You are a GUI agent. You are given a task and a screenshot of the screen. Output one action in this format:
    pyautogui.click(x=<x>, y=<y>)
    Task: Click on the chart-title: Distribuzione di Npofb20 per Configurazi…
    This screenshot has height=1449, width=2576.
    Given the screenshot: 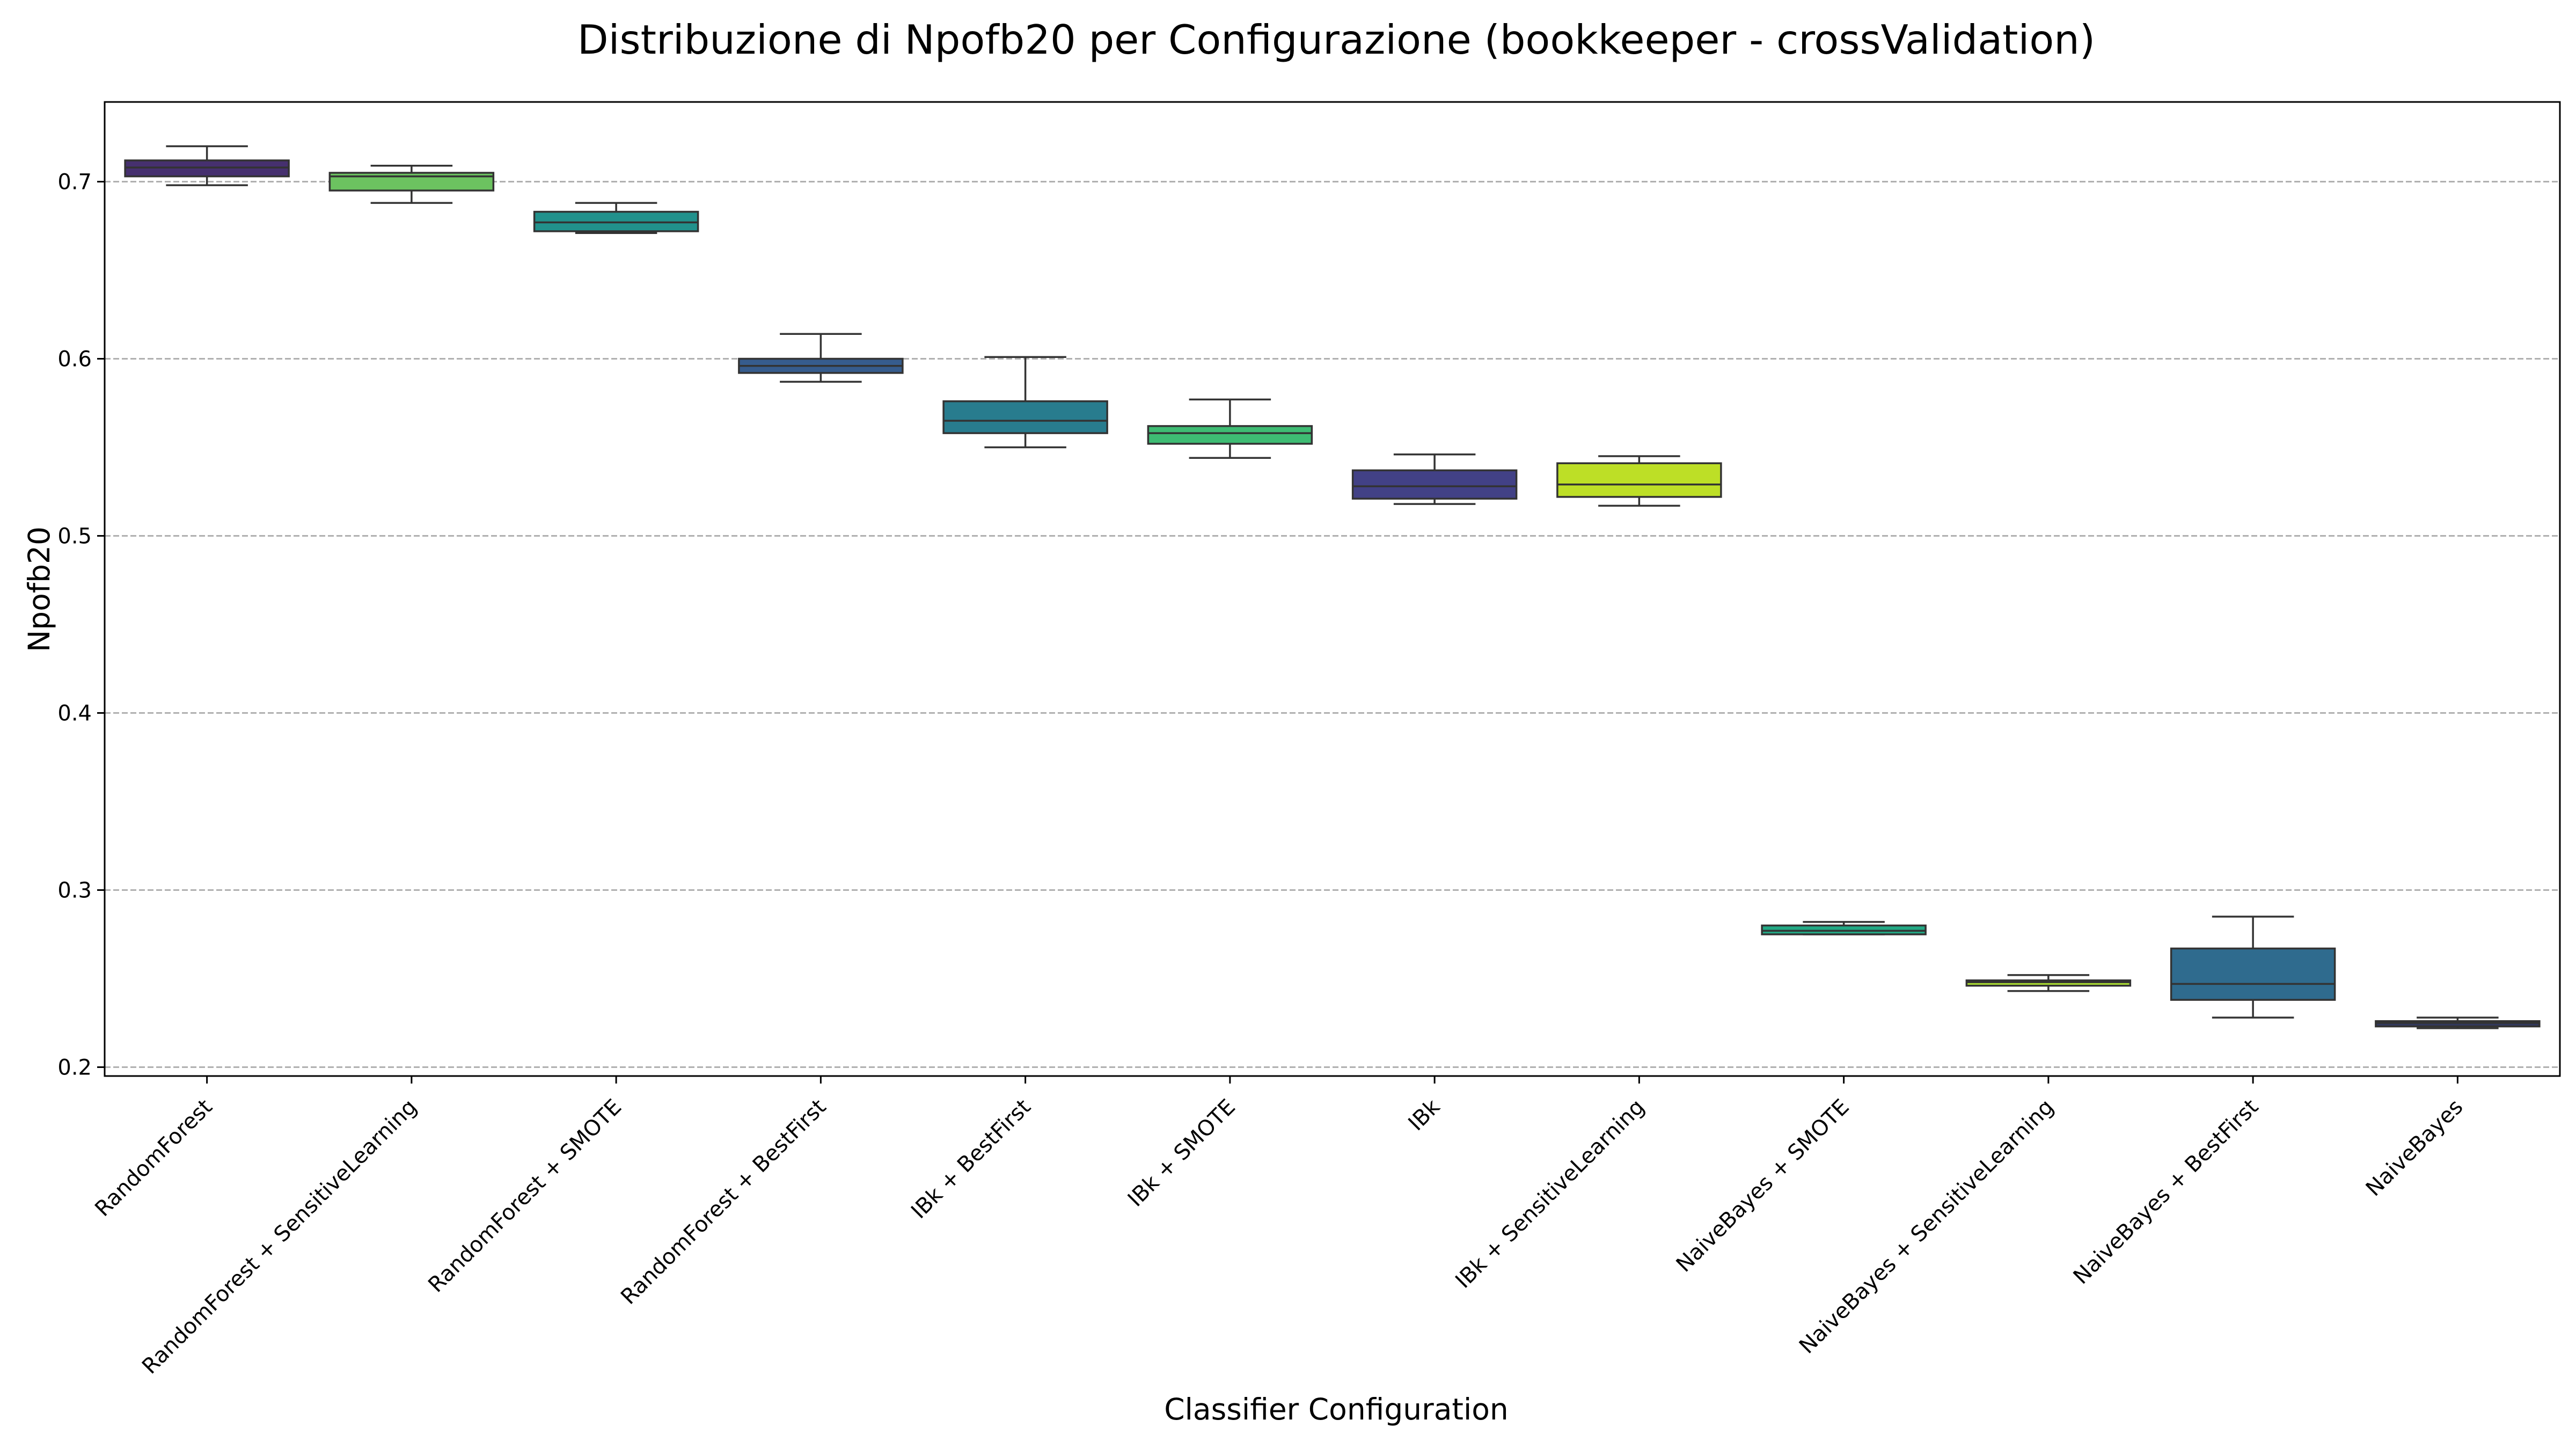 What is the action you would take?
    pyautogui.click(x=1336, y=39)
    